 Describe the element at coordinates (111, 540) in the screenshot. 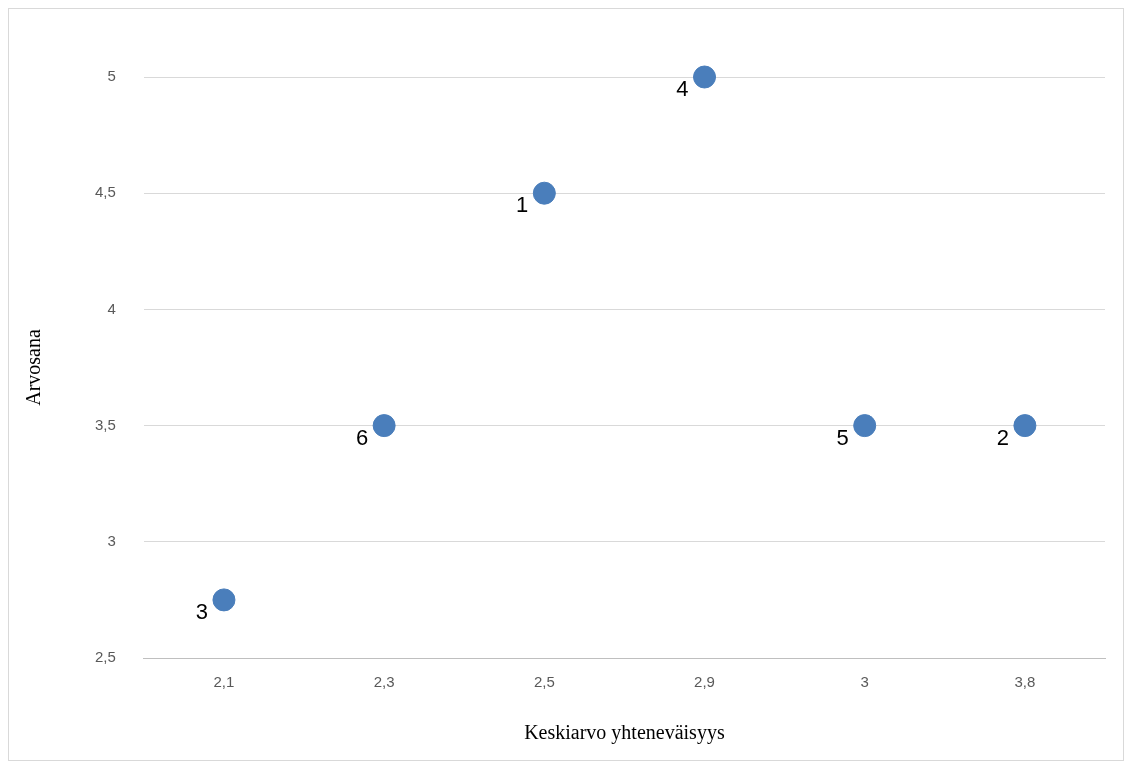

I see `y-tick-label: 3` at that location.